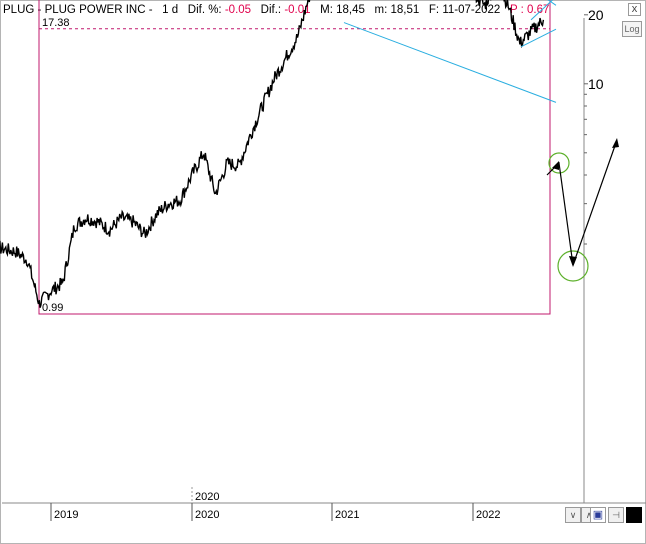 This screenshot has width=646, height=544. I want to click on security-name: PLUG POWER INC -, so click(98, 10).